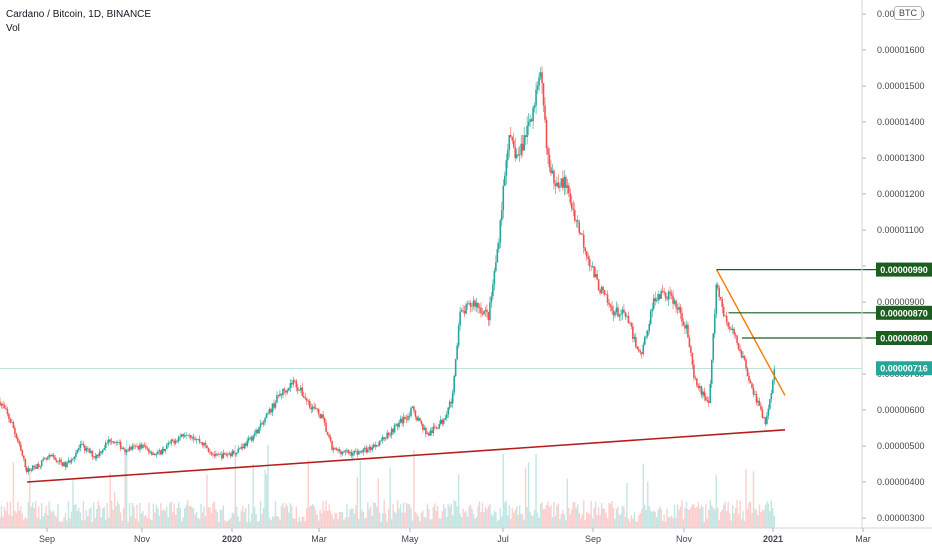  I want to click on y-tick-label: 0.00001500, so click(901, 86).